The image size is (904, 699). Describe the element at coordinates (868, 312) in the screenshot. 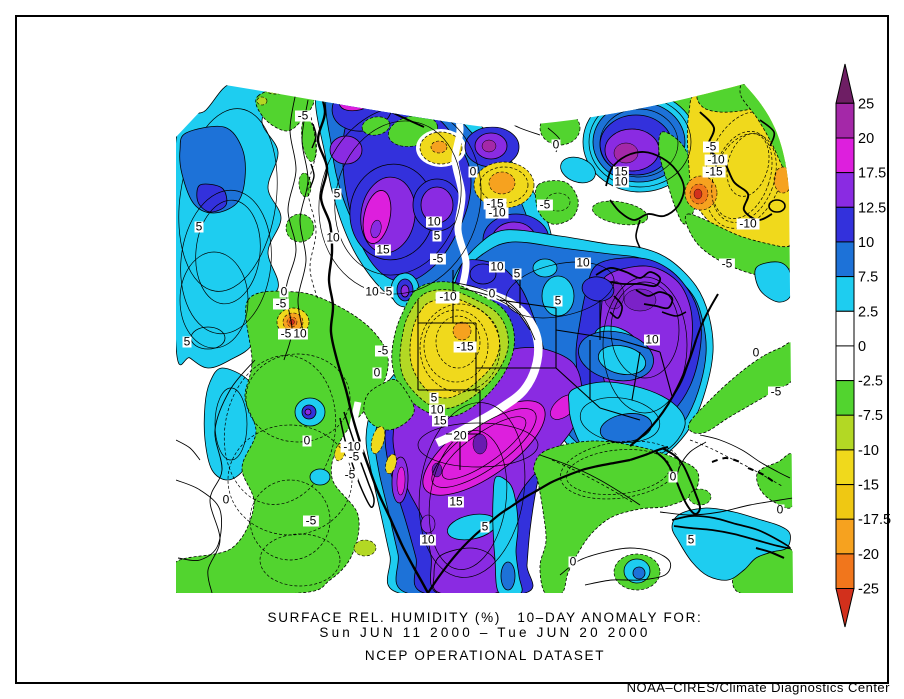

I see `svg-text: 2.5` at that location.